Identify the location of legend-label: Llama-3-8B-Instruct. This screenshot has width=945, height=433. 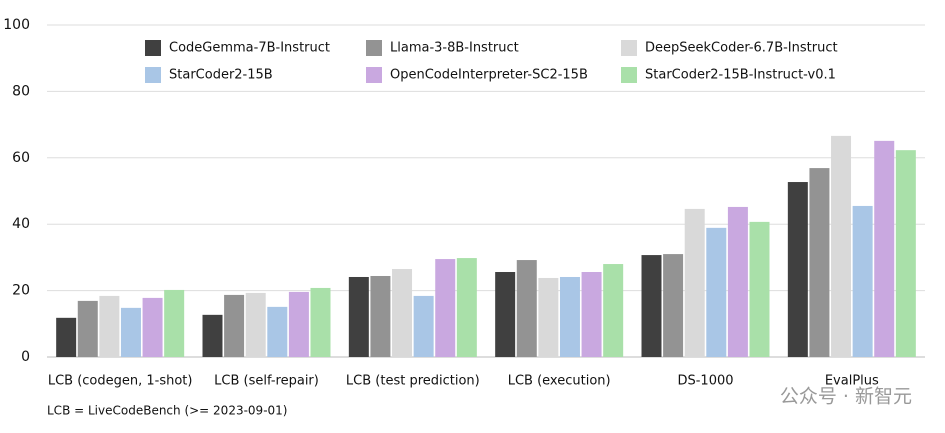
(454, 48).